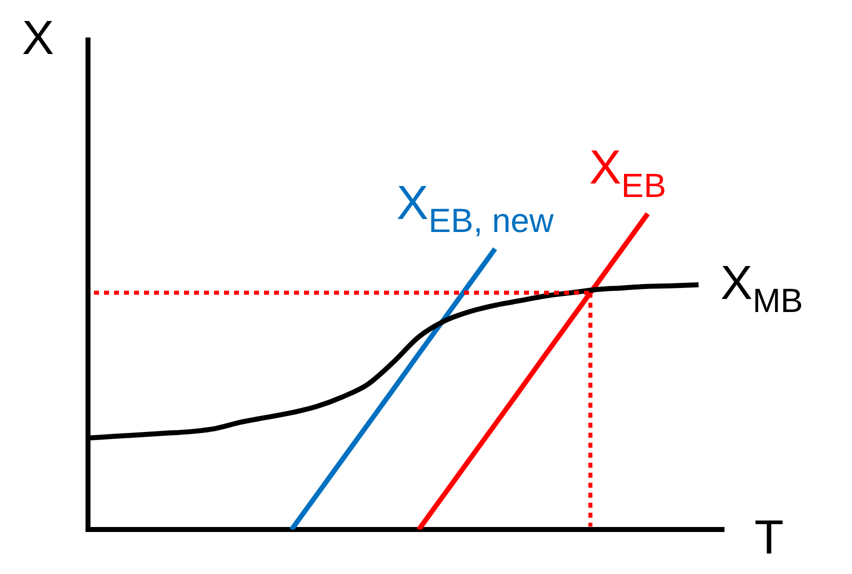 The height and width of the screenshot is (574, 852). Describe the element at coordinates (38, 38) in the screenshot. I see `y-axis-title: X` at that location.